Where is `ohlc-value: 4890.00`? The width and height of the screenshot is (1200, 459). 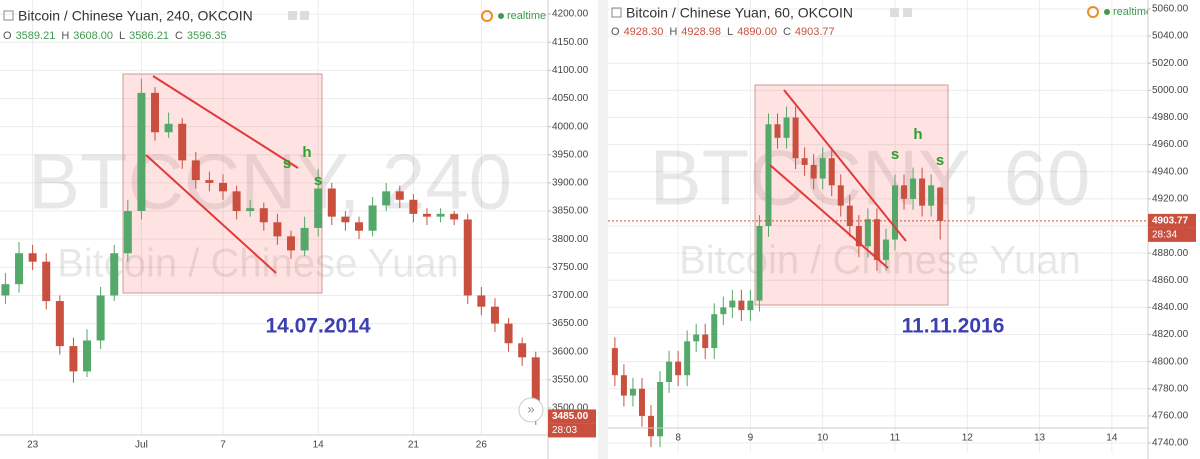 ohlc-value: 4890.00 is located at coordinates (757, 32).